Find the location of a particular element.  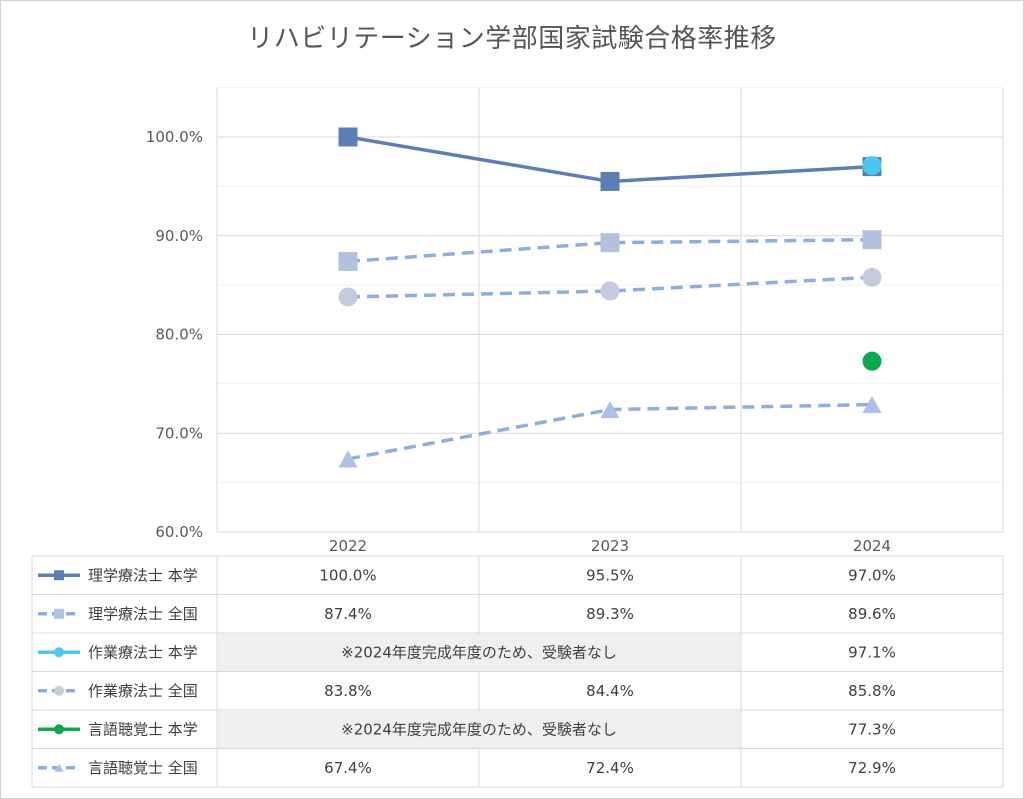

data-label: 89.6% is located at coordinates (872, 614).